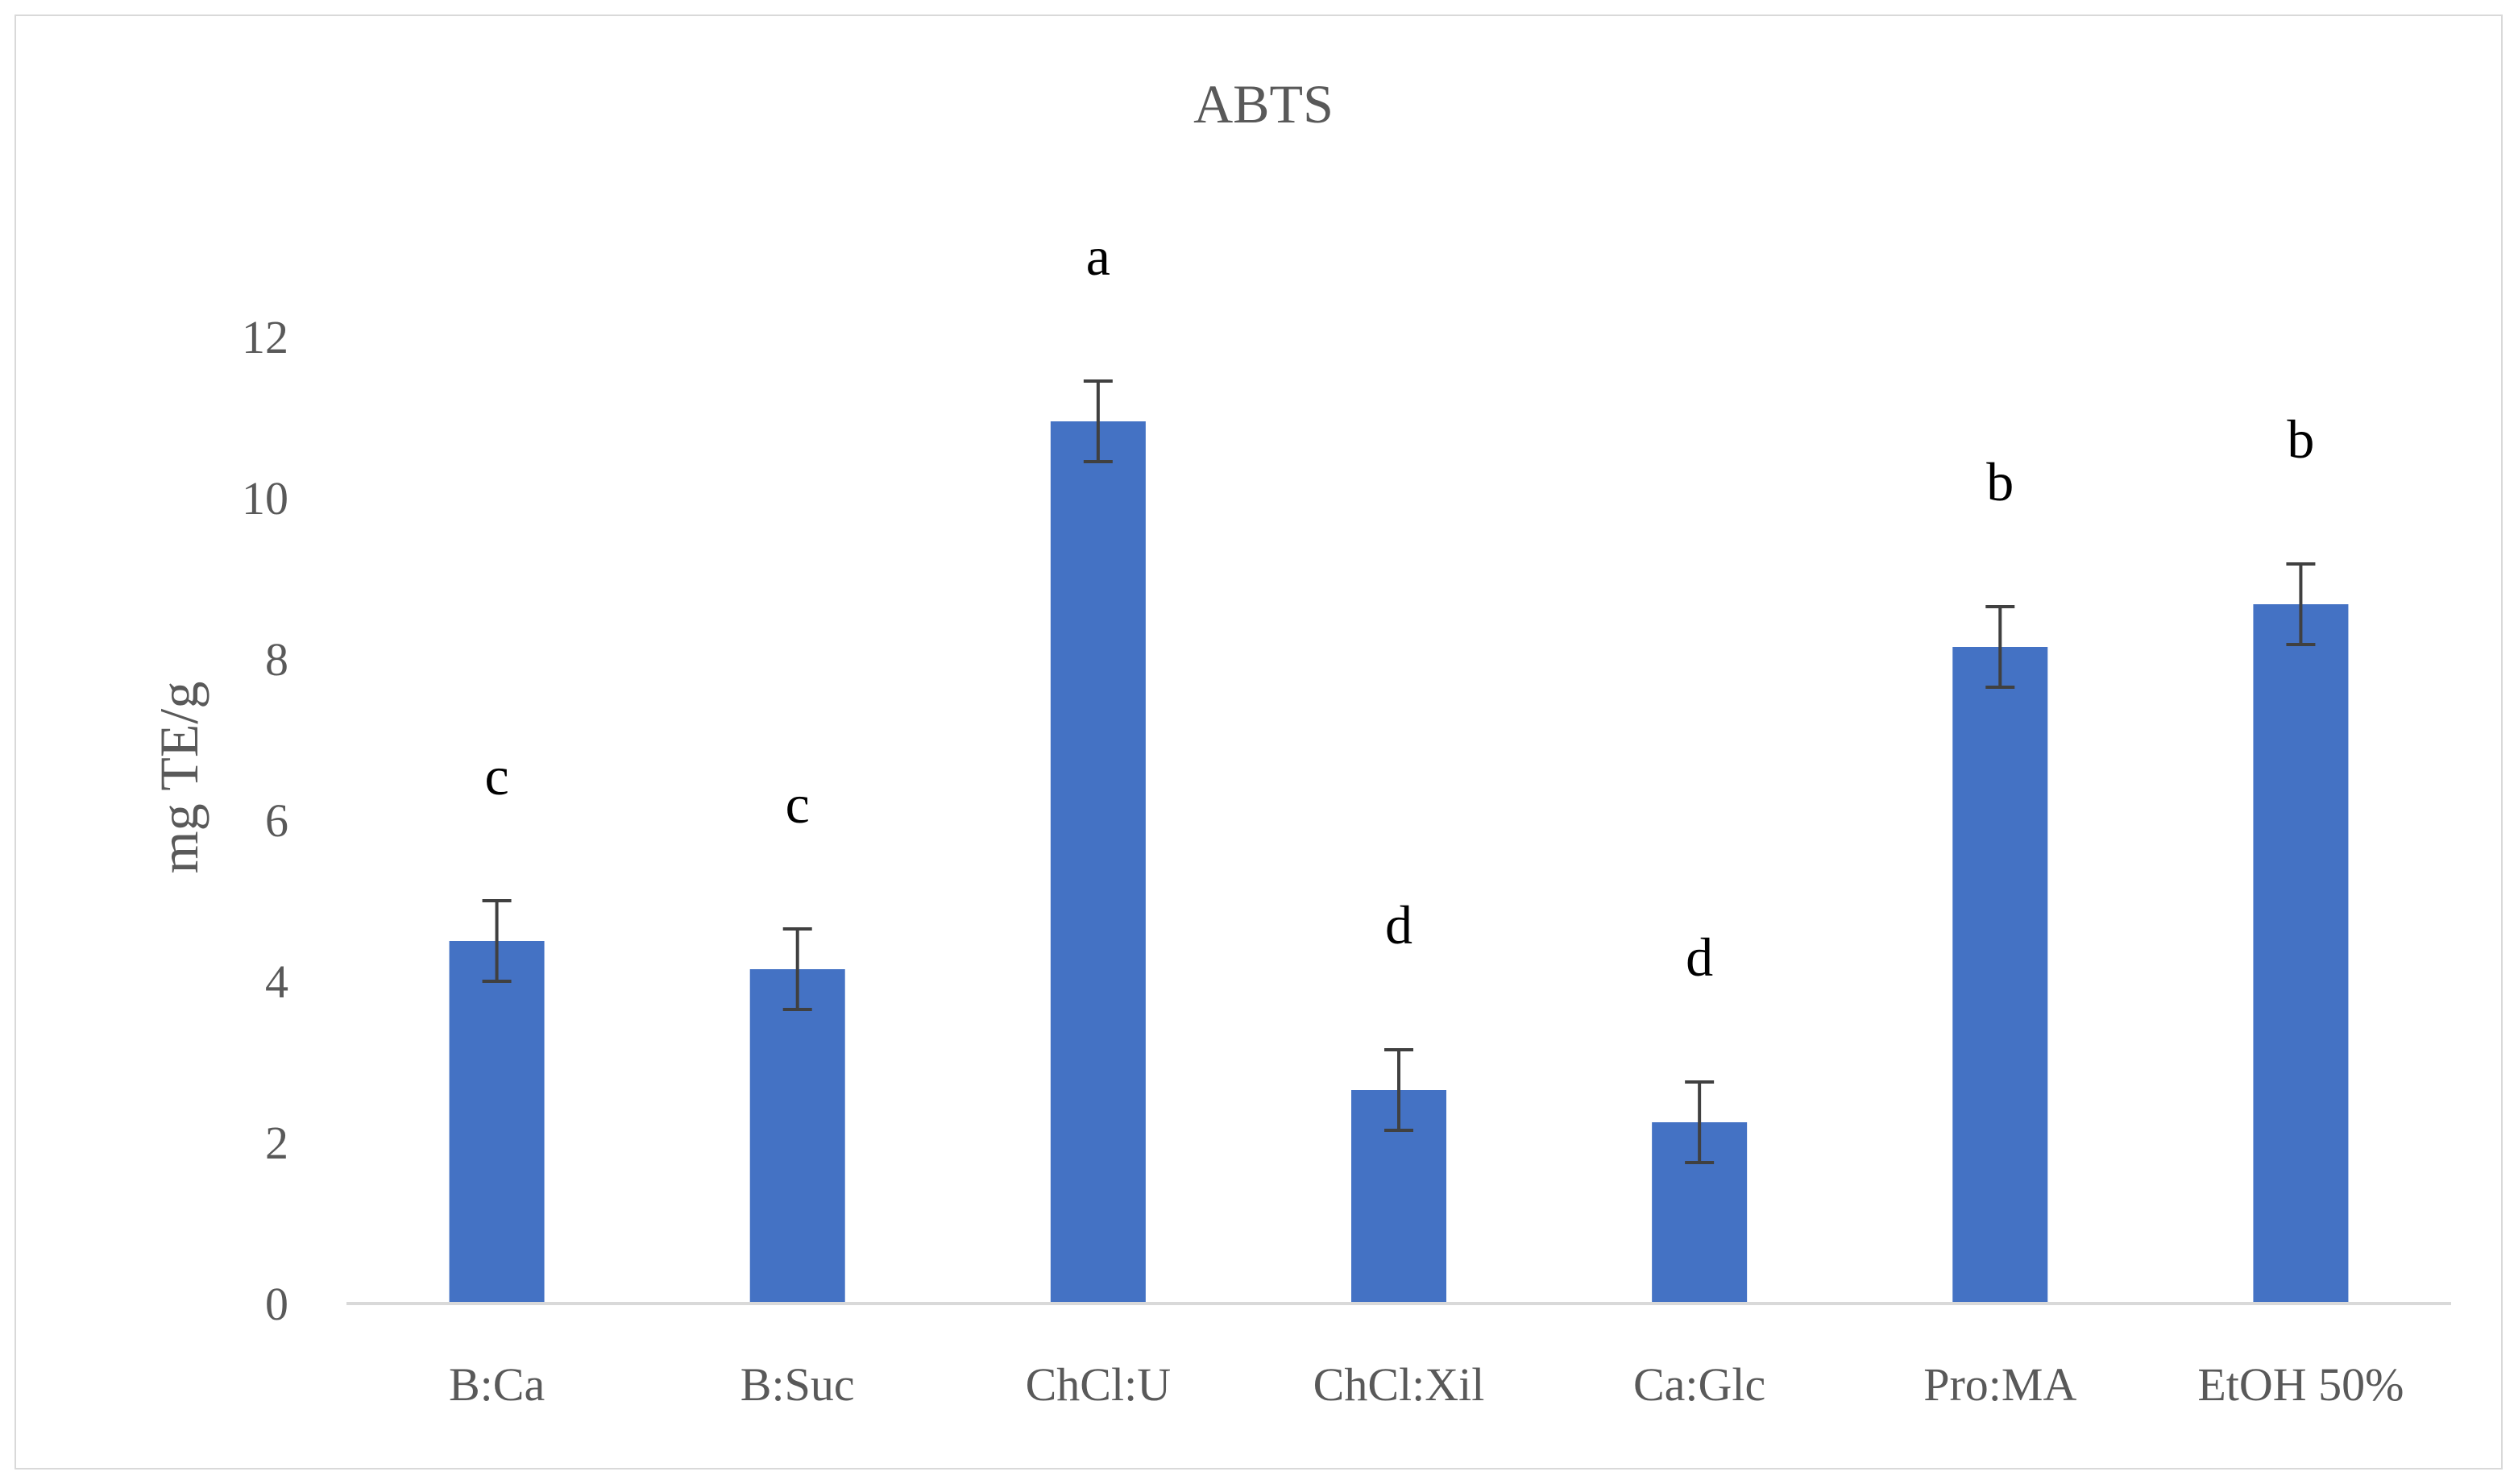 Image resolution: width=2518 pixels, height=1484 pixels. I want to click on y-tick-label: 4, so click(276, 981).